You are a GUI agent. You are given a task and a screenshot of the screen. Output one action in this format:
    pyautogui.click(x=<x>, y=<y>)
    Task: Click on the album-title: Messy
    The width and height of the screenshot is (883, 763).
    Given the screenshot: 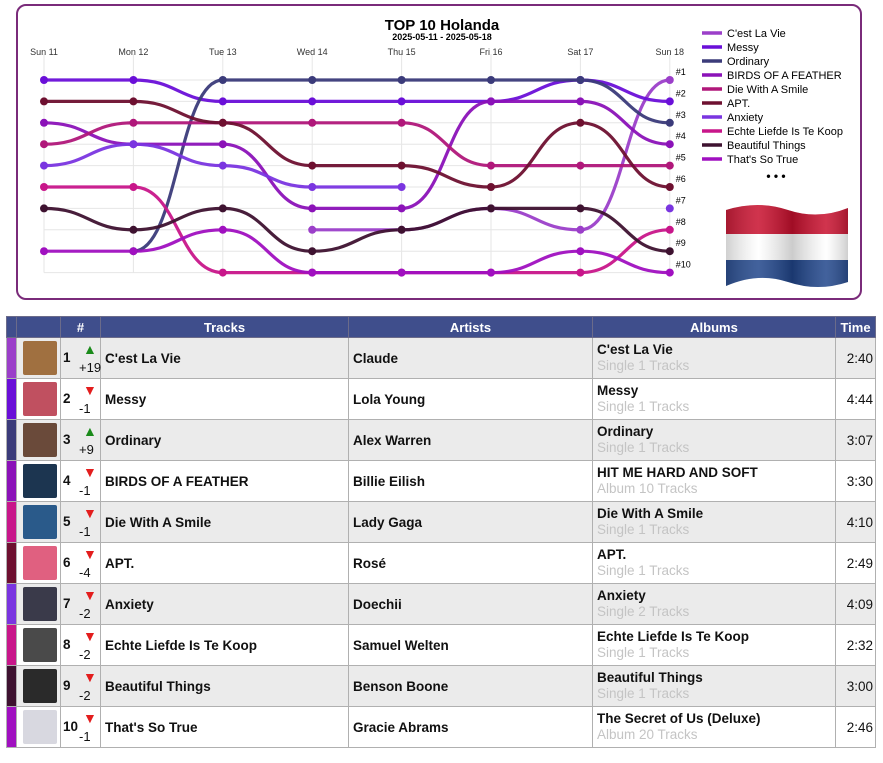 What is the action you would take?
    pyautogui.click(x=618, y=390)
    